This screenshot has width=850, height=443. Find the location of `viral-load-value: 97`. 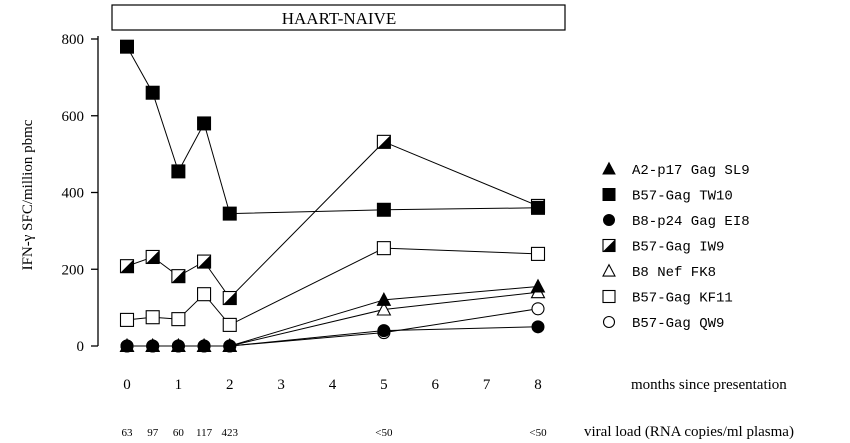

viral-load-value: 97 is located at coordinates (153, 433).